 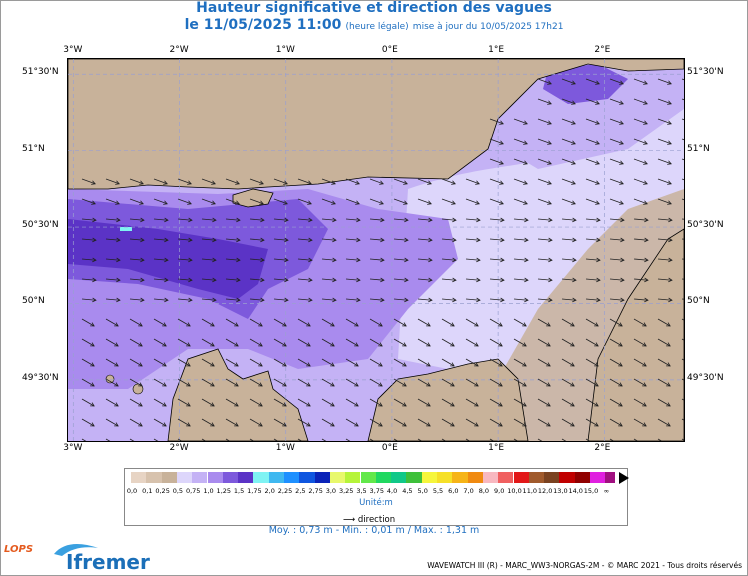 What do you see at coordinates (585, 84) in the screenshot?
I see `sea-zone-north-sea` at bounding box center [585, 84].